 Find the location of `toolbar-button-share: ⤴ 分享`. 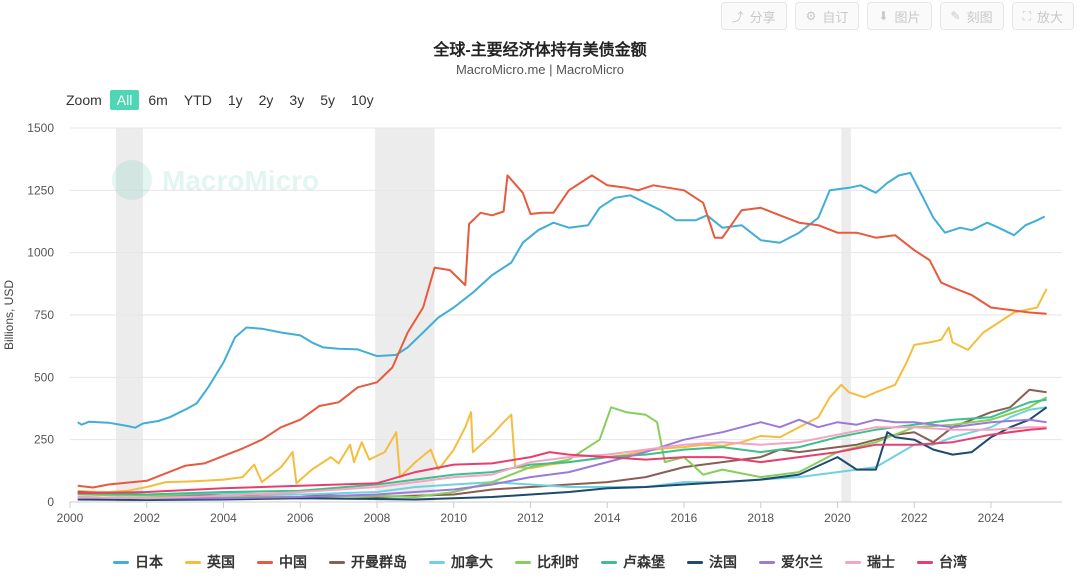

toolbar-button-share: ⤴ 分享 is located at coordinates (753, 16).